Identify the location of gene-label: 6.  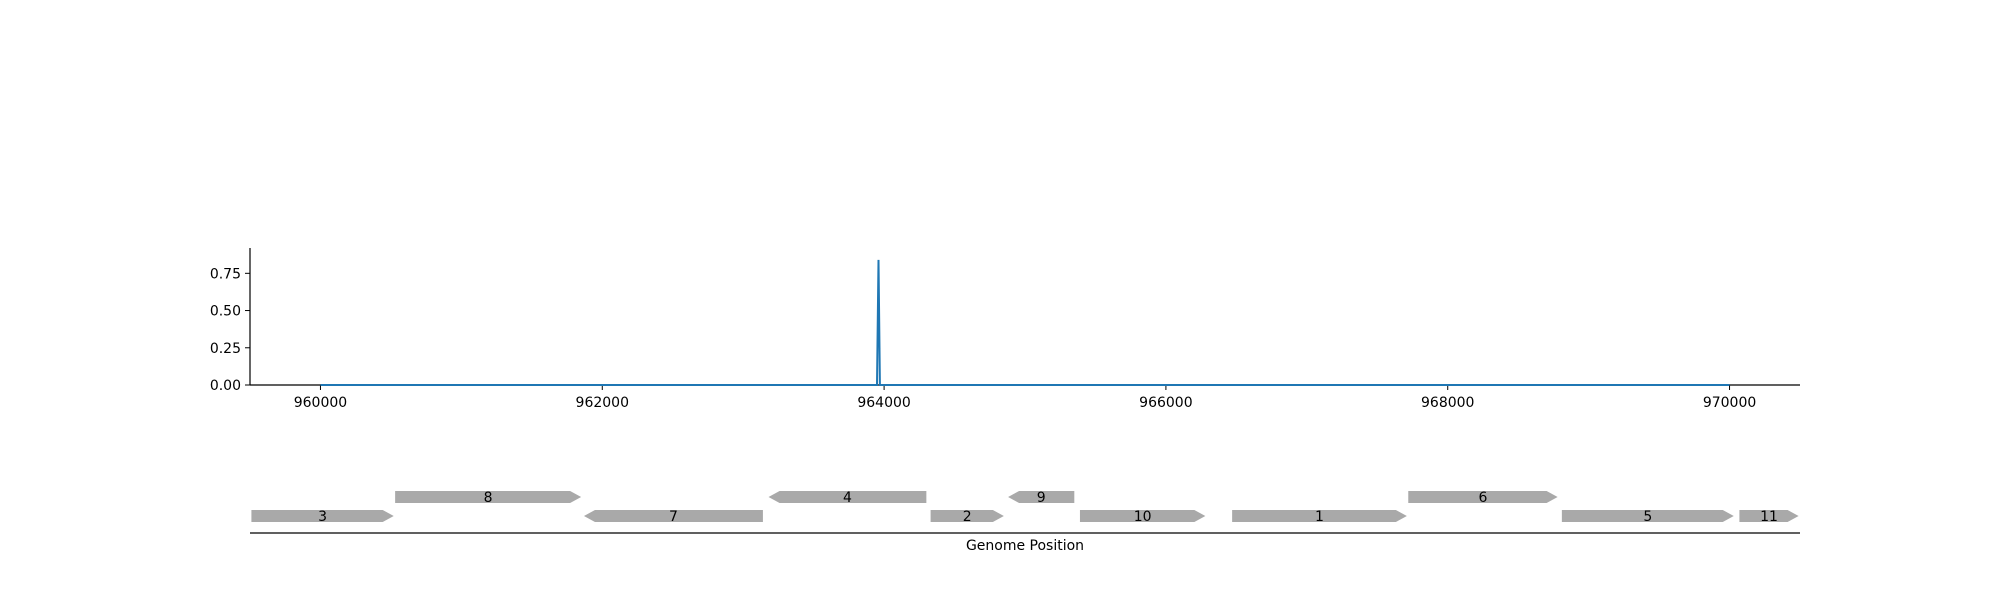
(1482, 498).